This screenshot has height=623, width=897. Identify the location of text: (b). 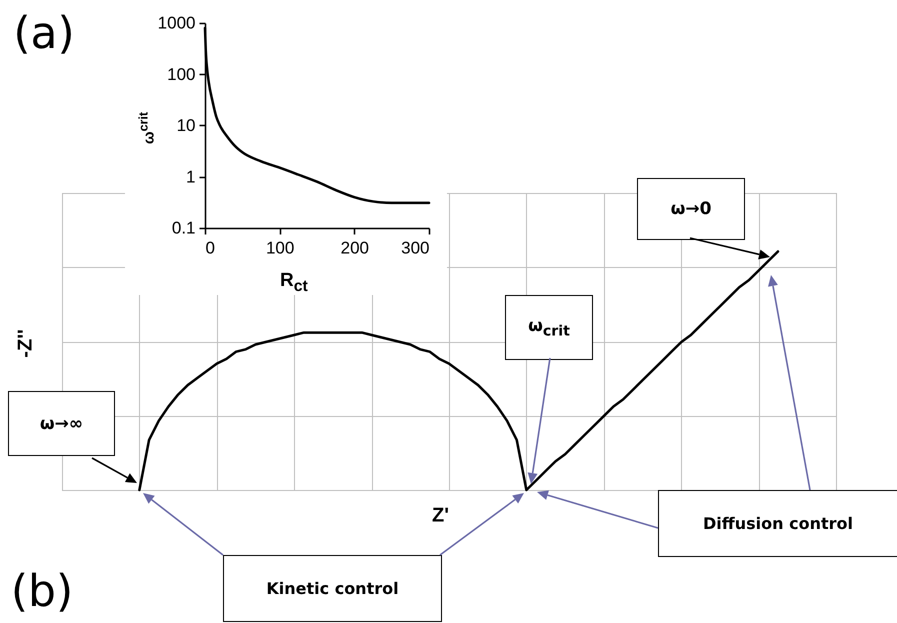
(42, 591).